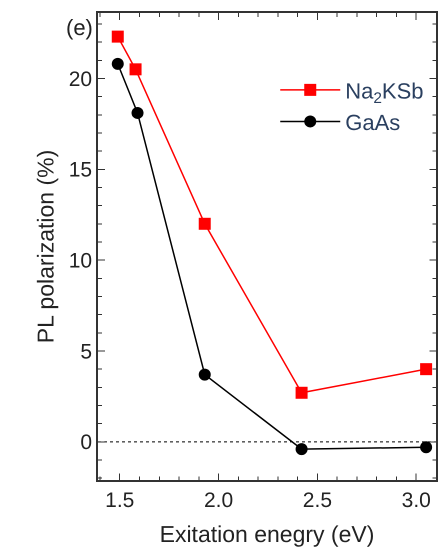 This screenshot has height=556, width=442. What do you see at coordinates (219, 500) in the screenshot?
I see `x-tick-label: 2.0` at bounding box center [219, 500].